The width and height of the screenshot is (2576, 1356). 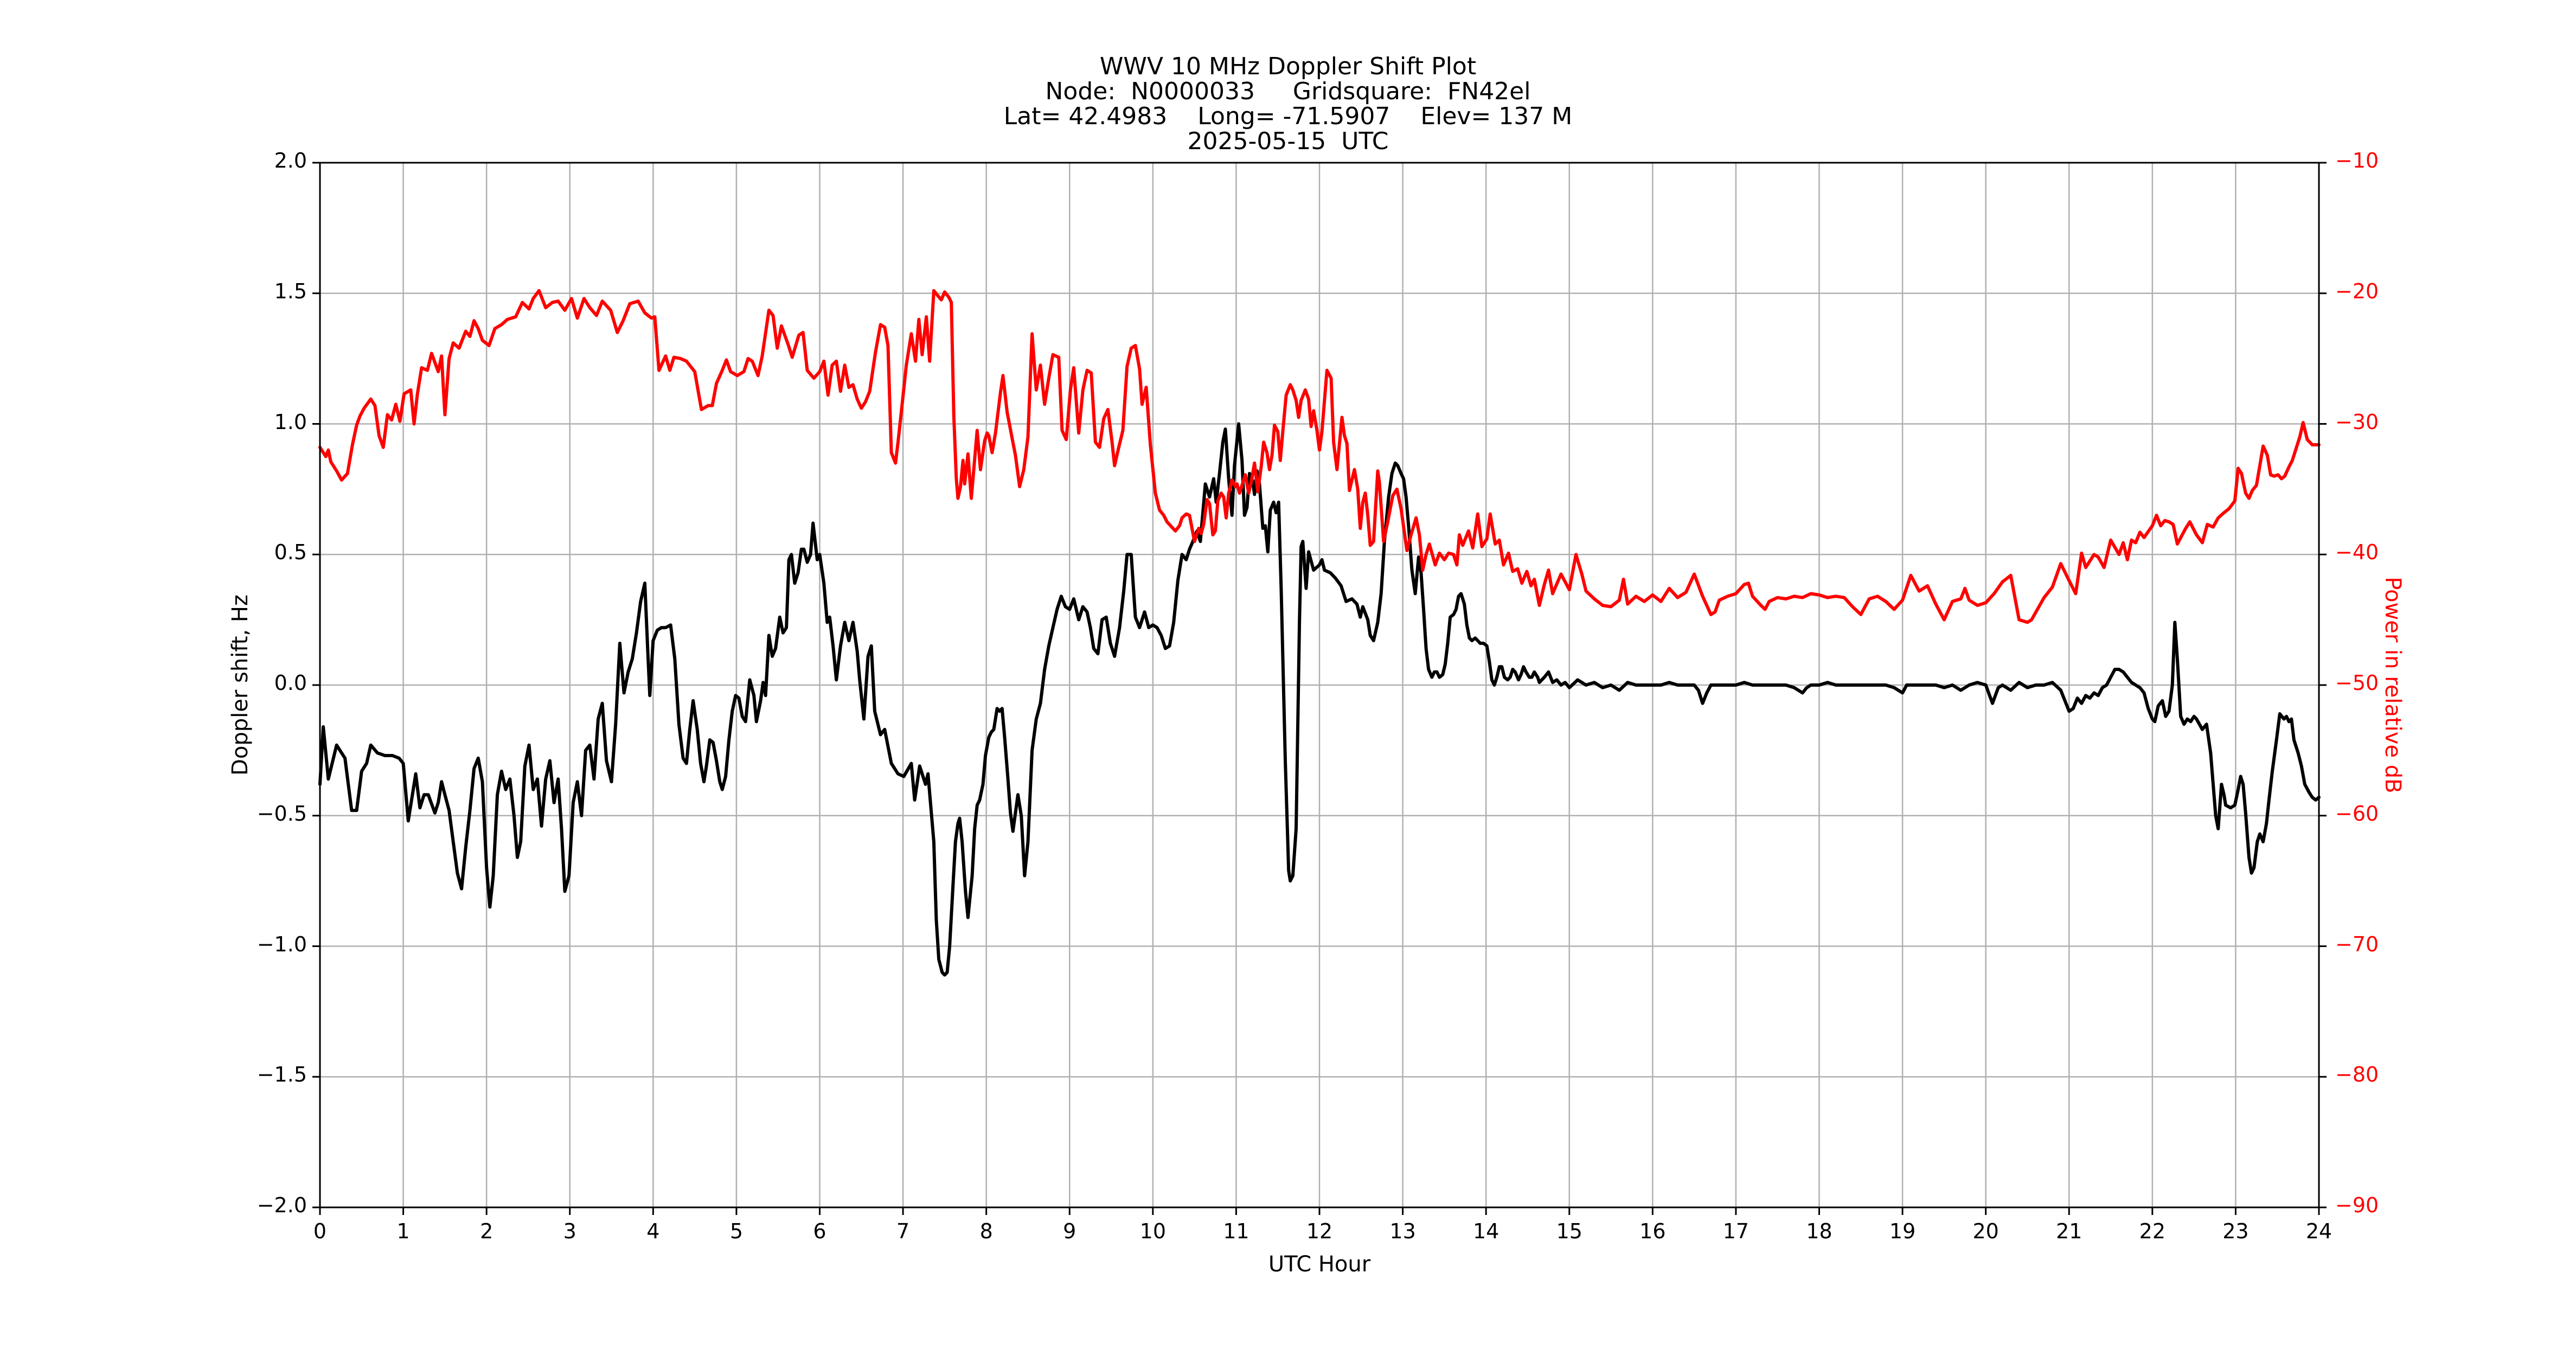 What do you see at coordinates (282, 1205) in the screenshot?
I see `y-left-tick-label: −2.0` at bounding box center [282, 1205].